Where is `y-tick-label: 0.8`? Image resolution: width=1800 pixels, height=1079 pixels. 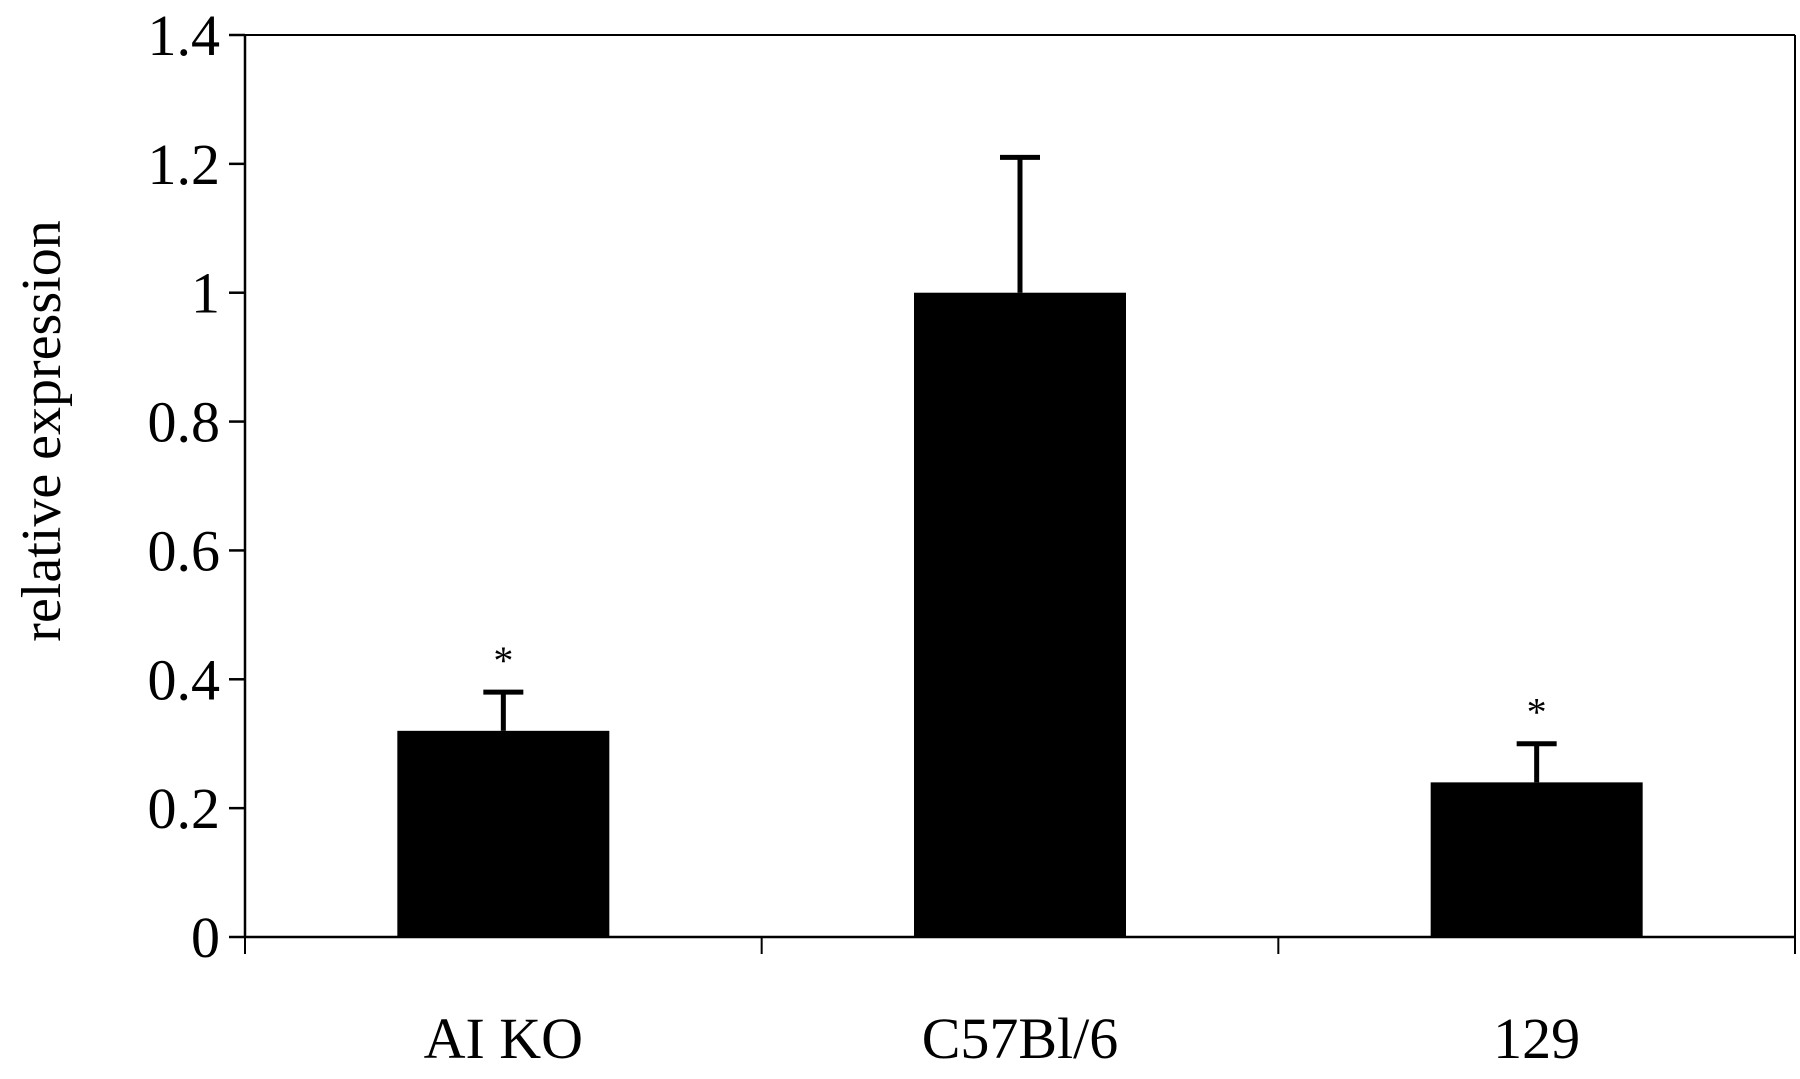 y-tick-label: 0.8 is located at coordinates (184, 422).